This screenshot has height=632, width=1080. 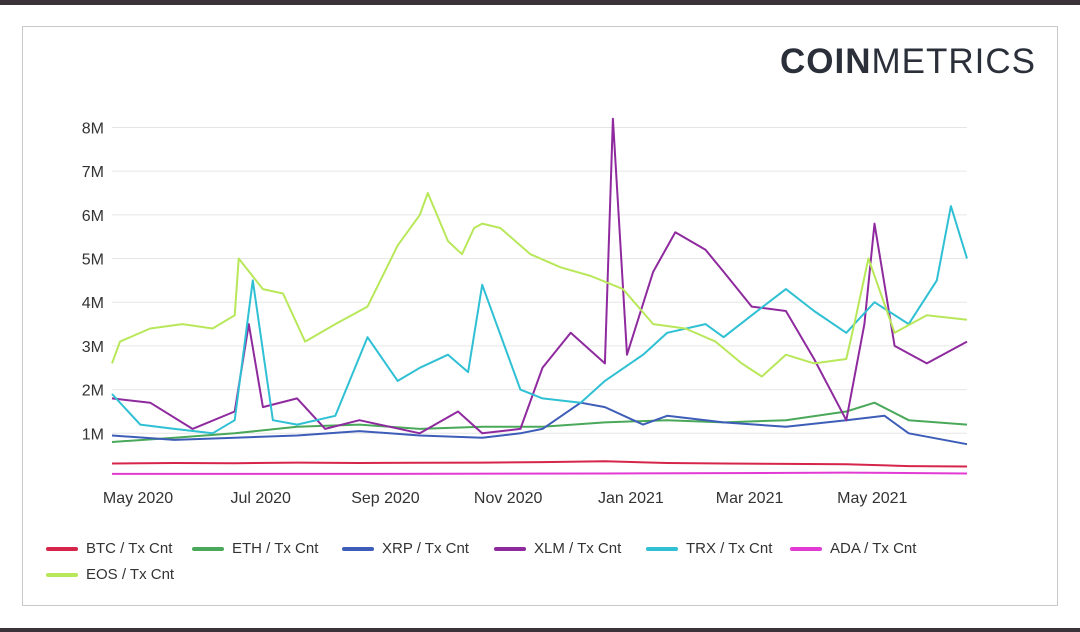 I want to click on legend-label: XRP / Tx Cnt, so click(x=425, y=548).